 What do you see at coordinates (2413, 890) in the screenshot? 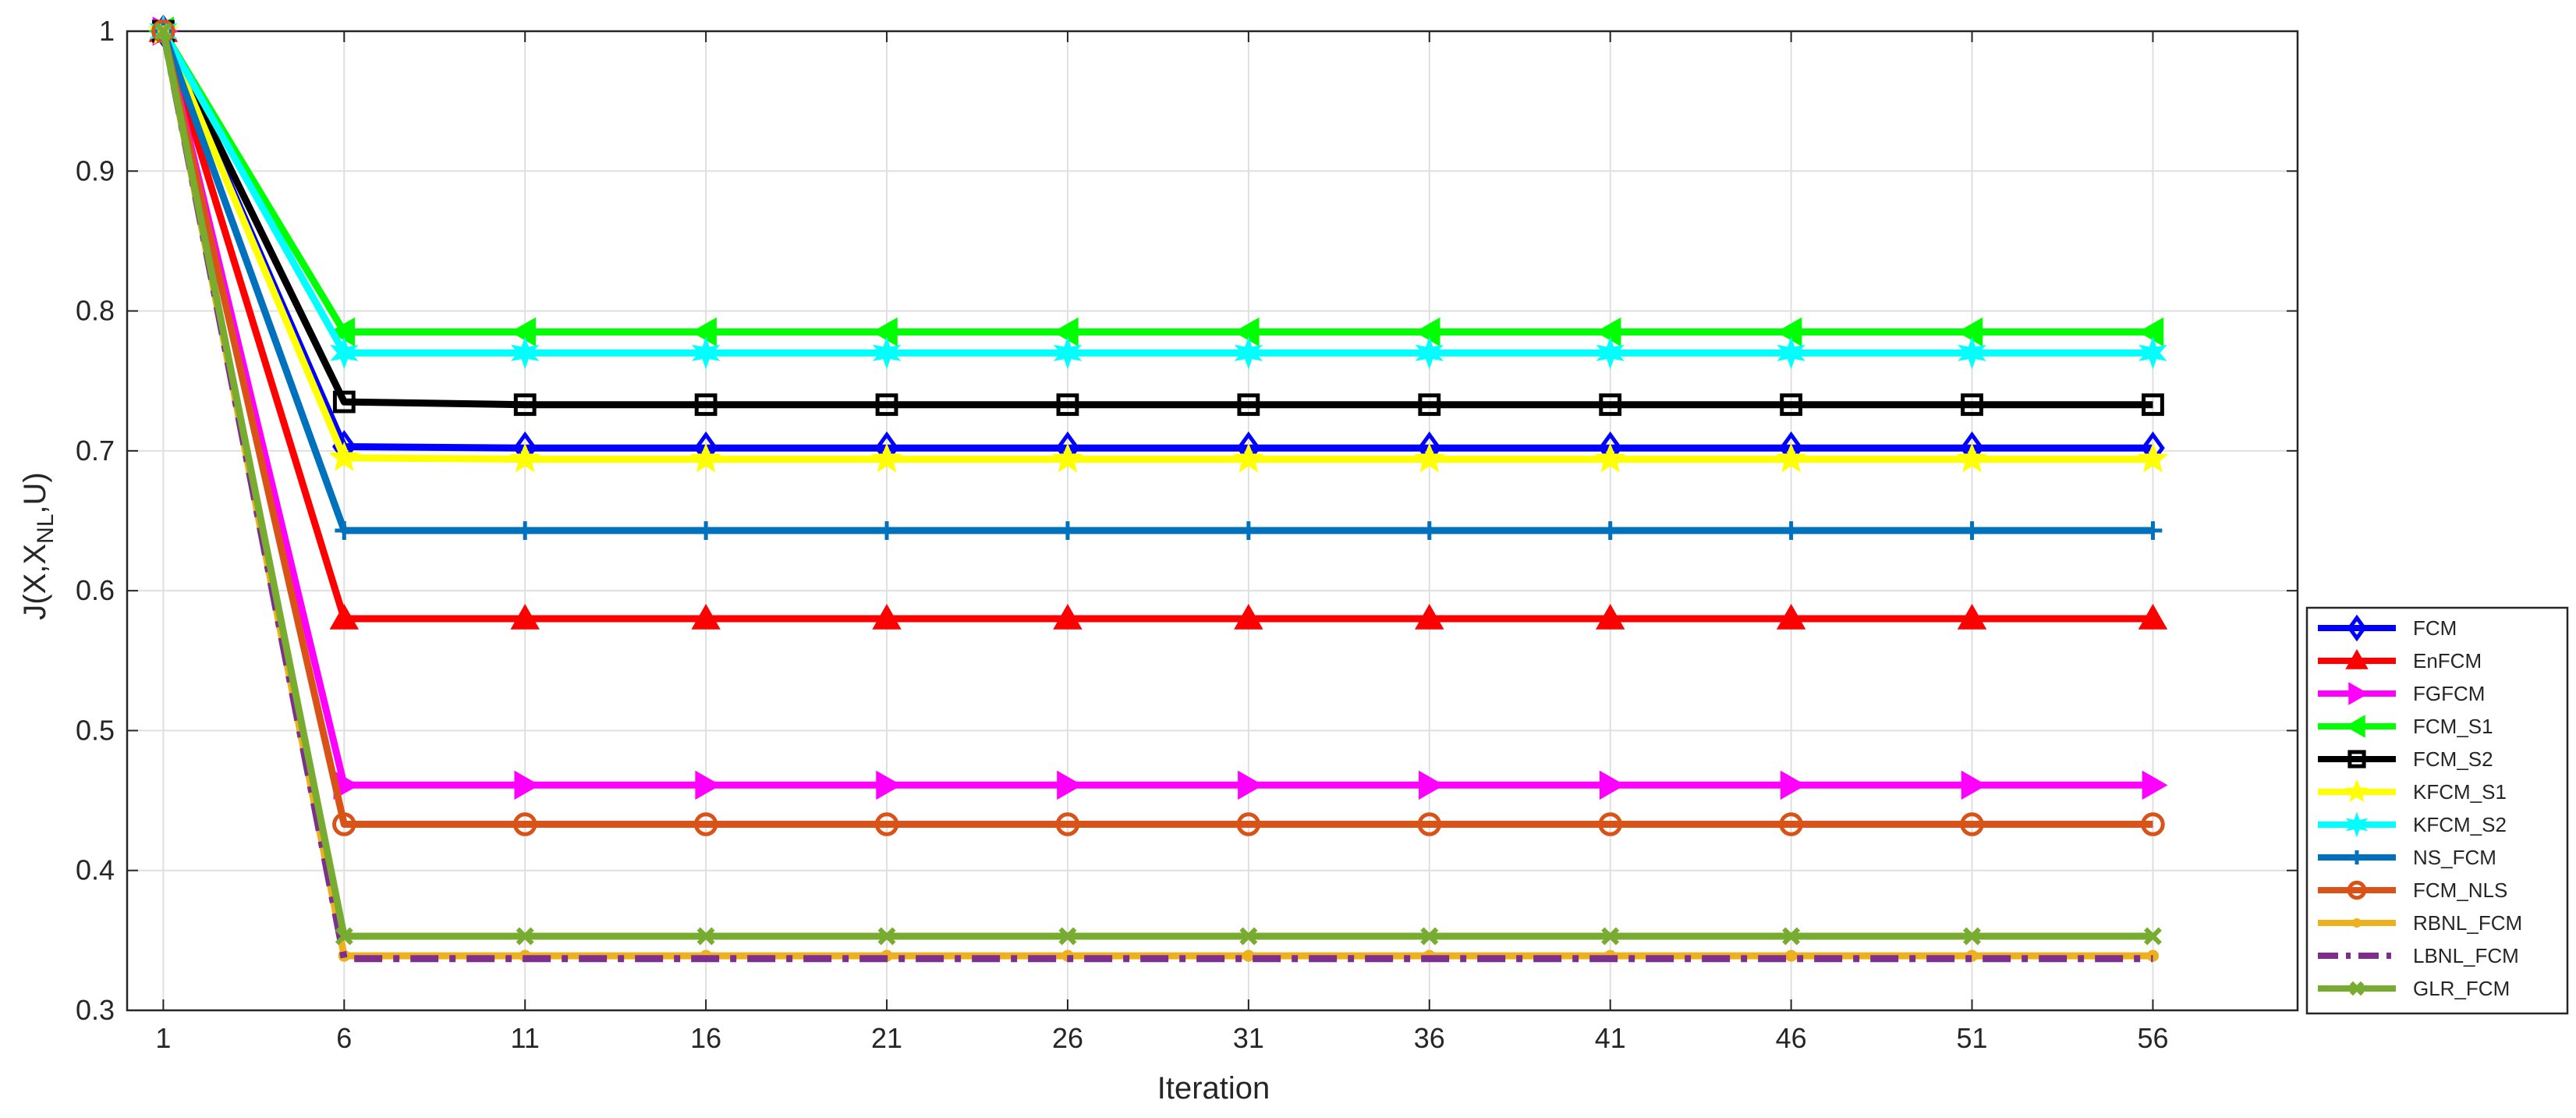
I see `legend-item-fcm-nls: FCM_NLS` at bounding box center [2413, 890].